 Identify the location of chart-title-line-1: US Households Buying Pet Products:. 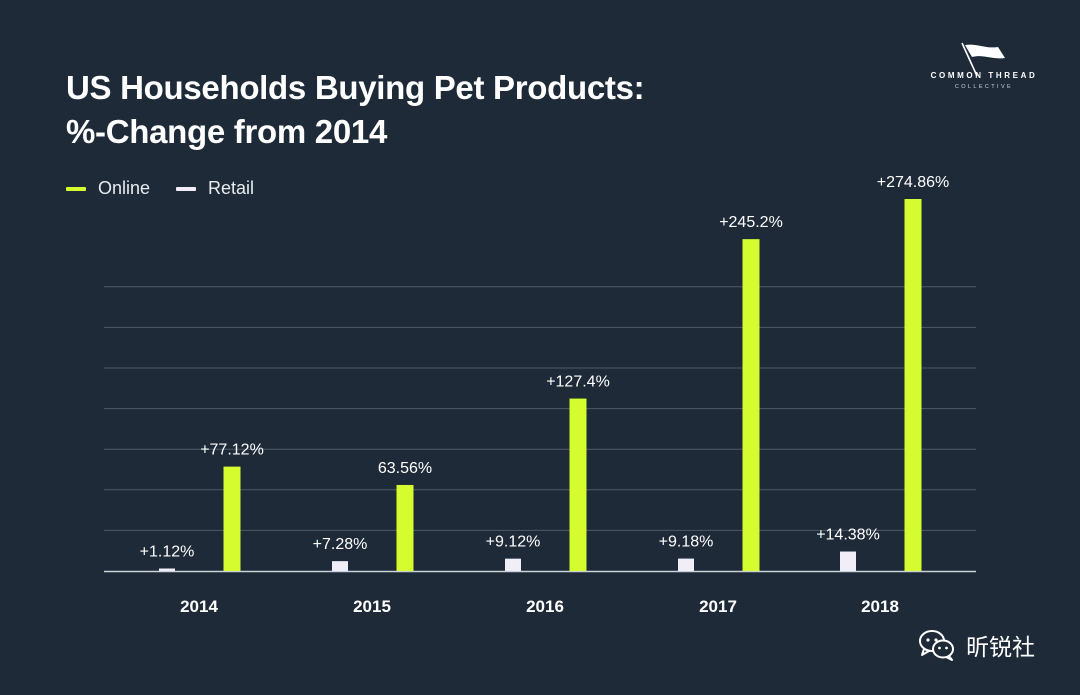
(355, 87).